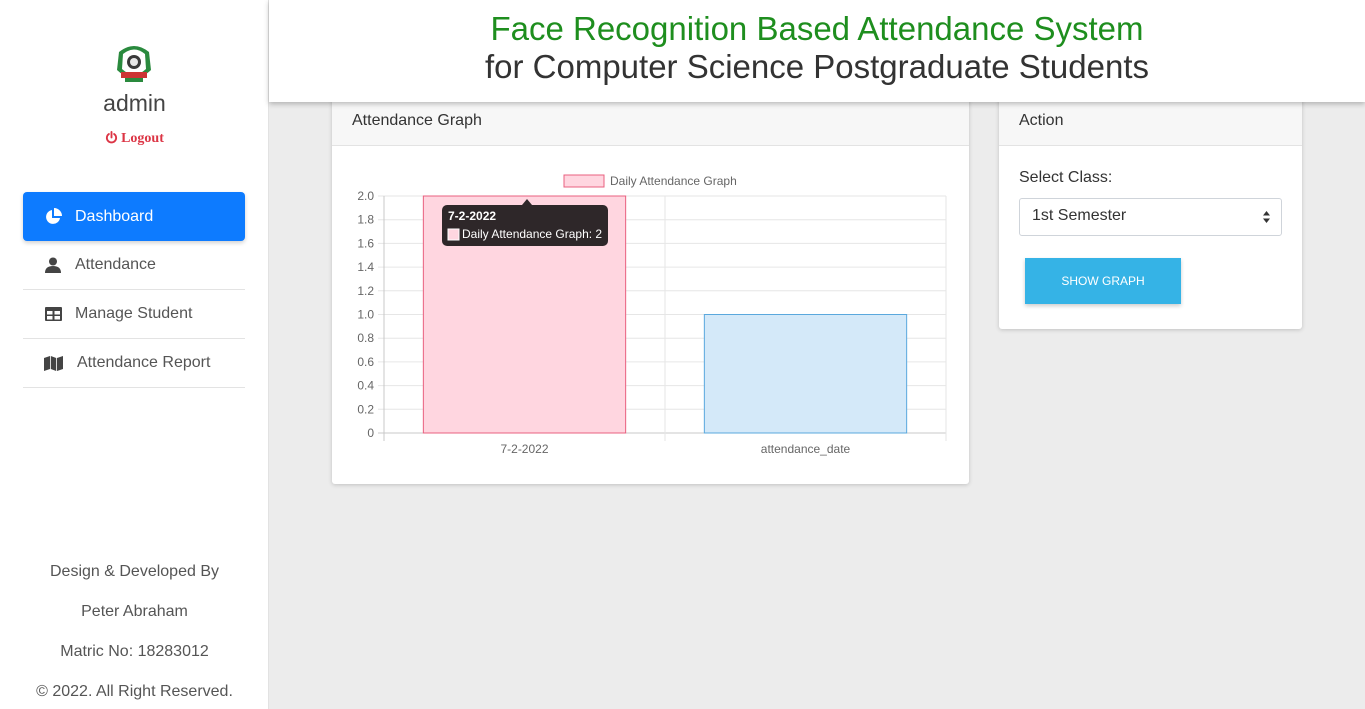 The width and height of the screenshot is (1365, 709). I want to click on copyright: © 2022. All Right Reserved., so click(134, 691).